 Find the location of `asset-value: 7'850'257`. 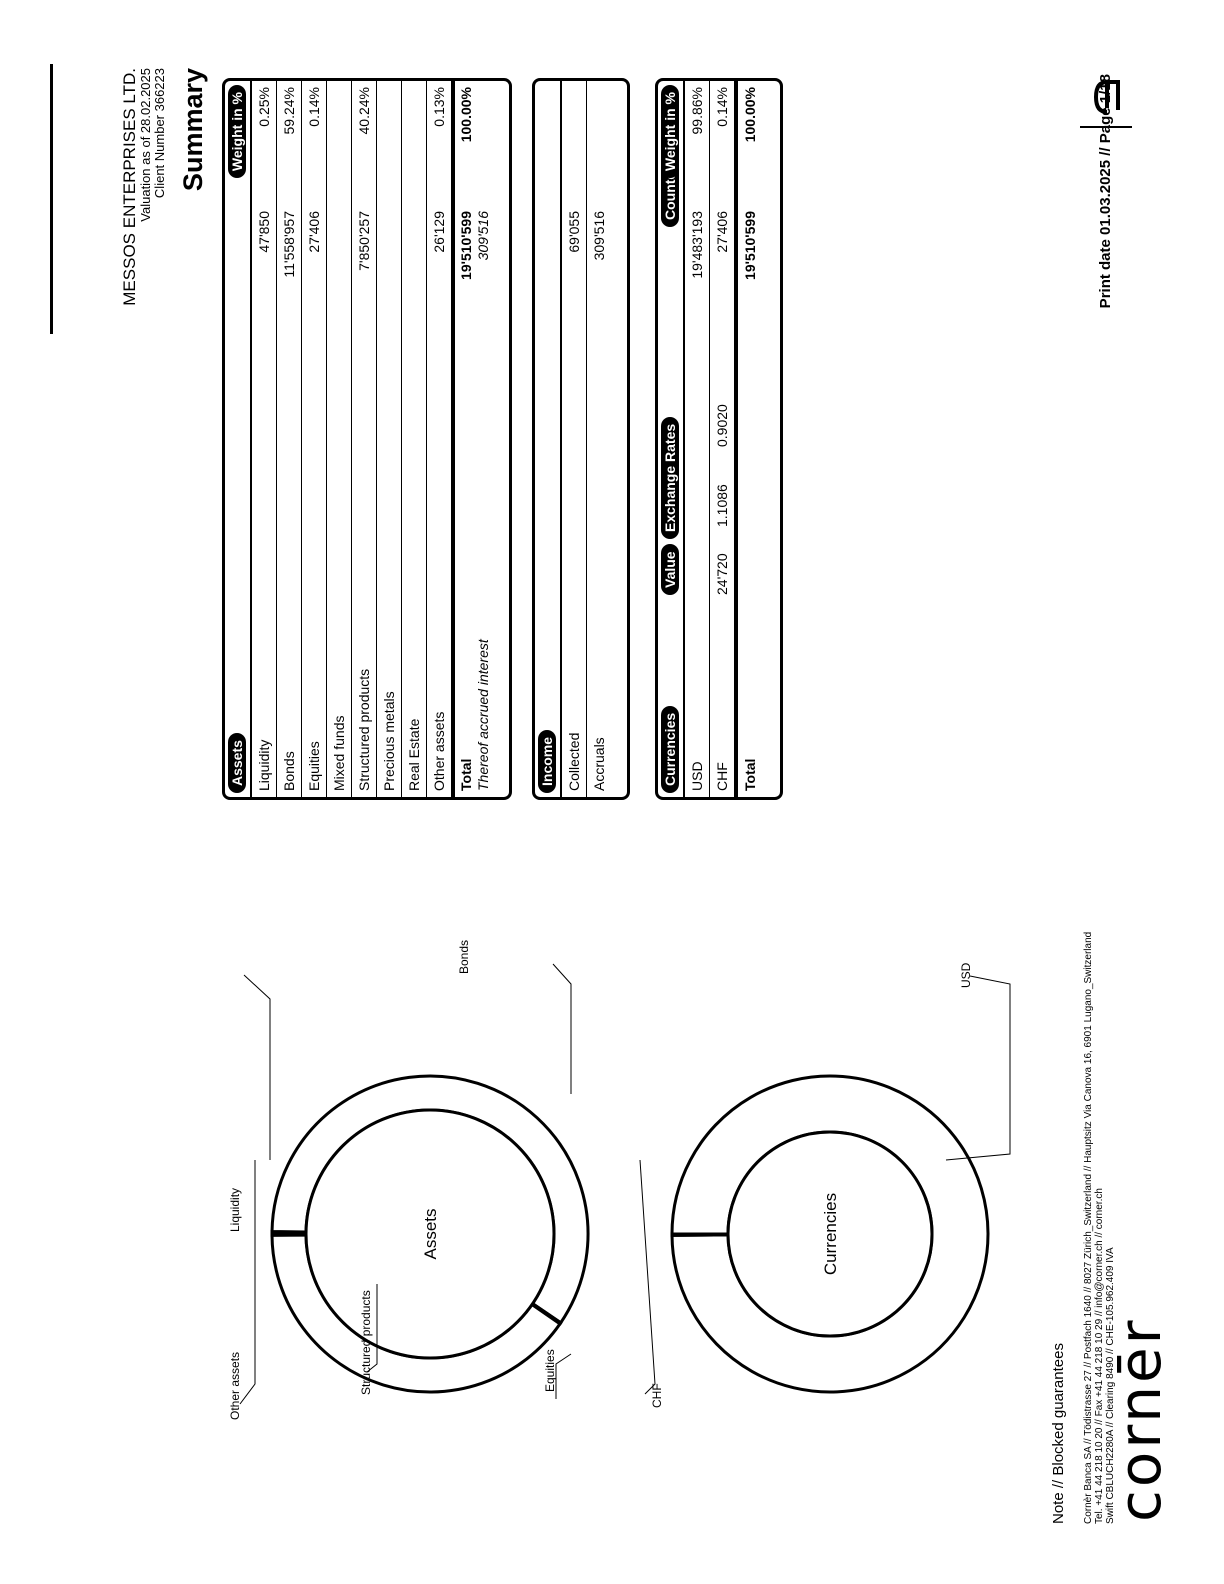

asset-value: 7'850'257 is located at coordinates (364, 241).